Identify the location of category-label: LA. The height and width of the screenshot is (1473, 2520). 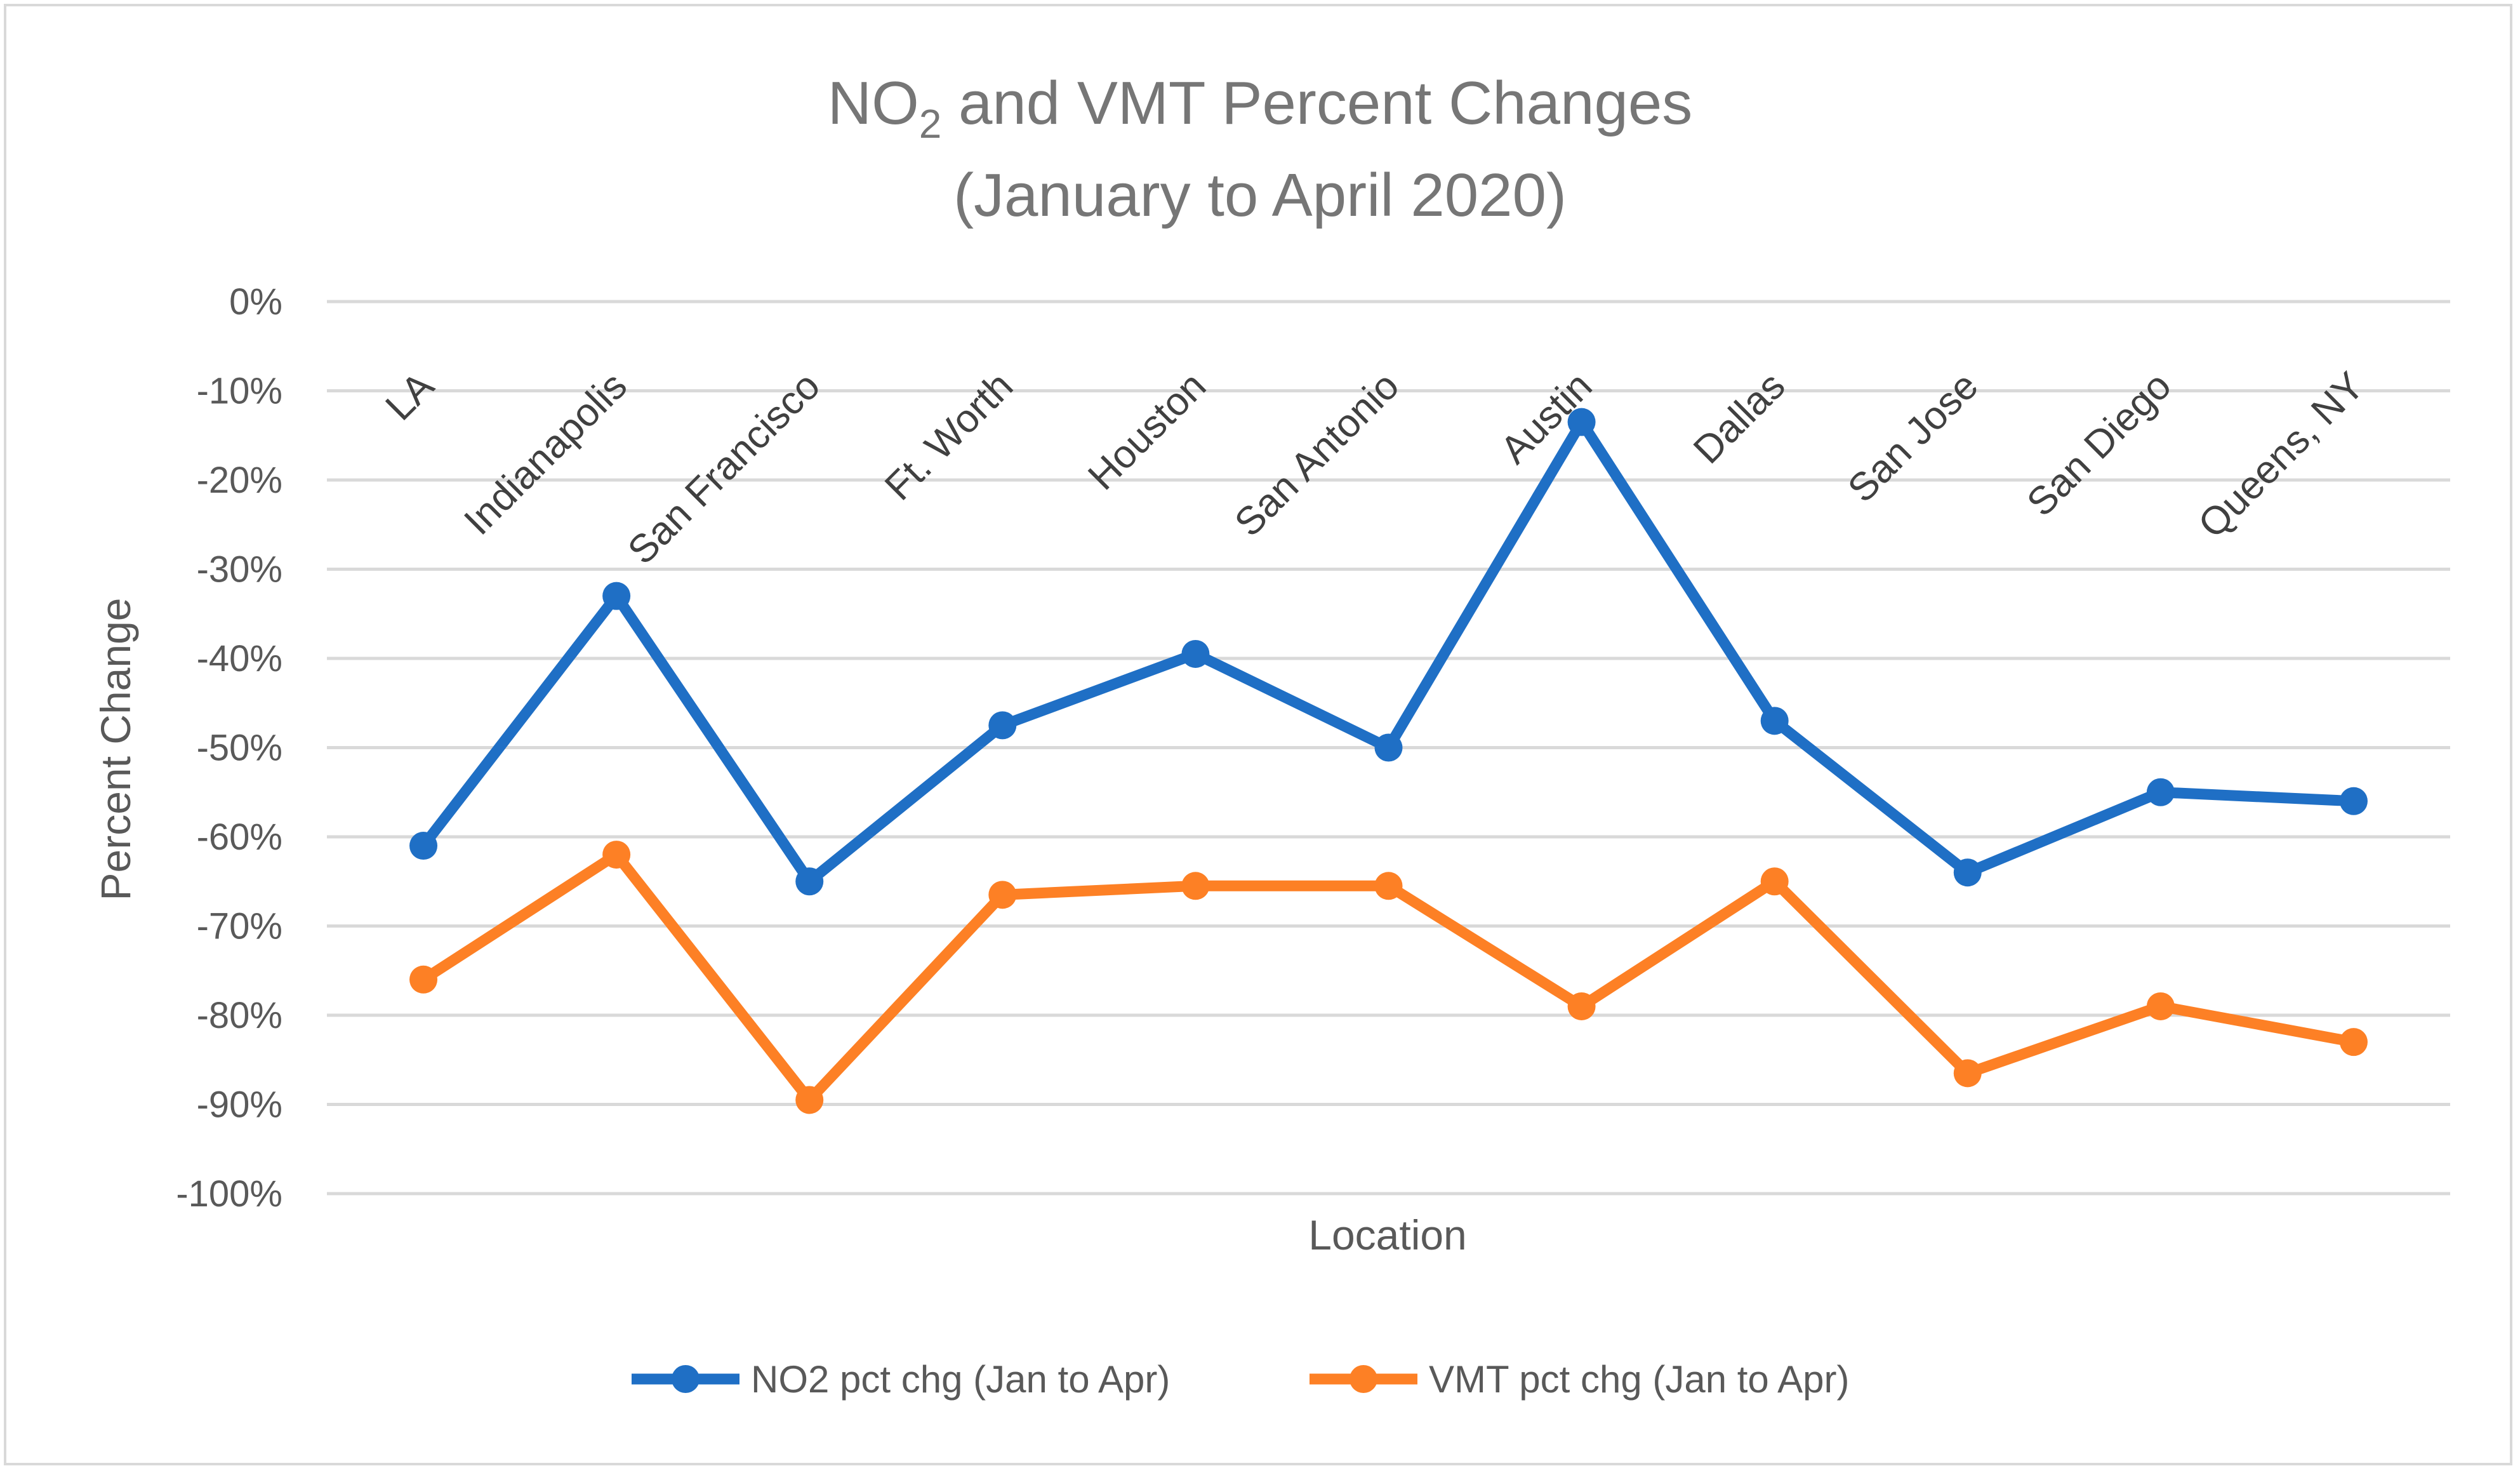
(410, 397).